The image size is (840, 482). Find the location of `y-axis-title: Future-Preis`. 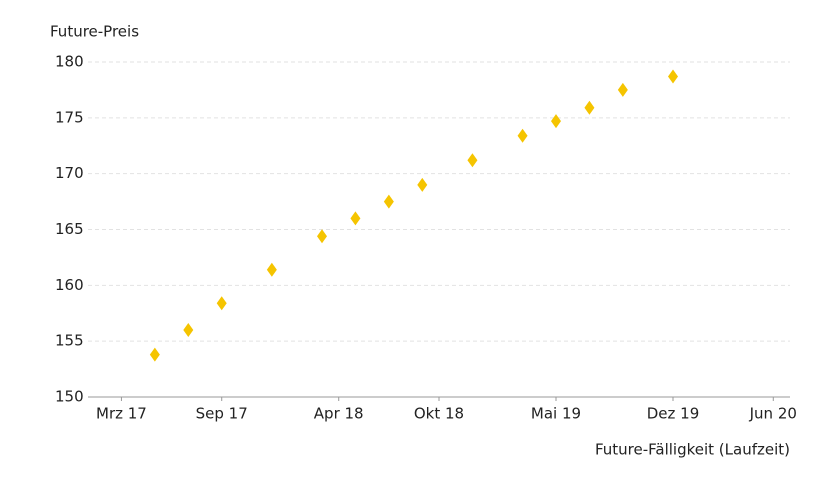

y-axis-title: Future-Preis is located at coordinates (94, 32).